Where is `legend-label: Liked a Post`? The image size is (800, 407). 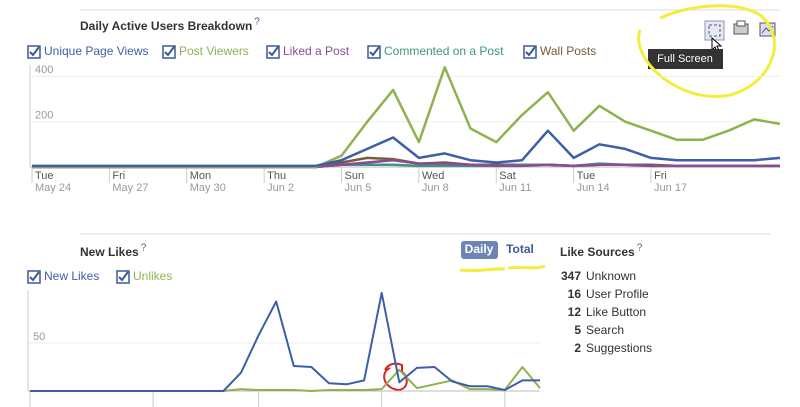 legend-label: Liked a Post is located at coordinates (316, 51).